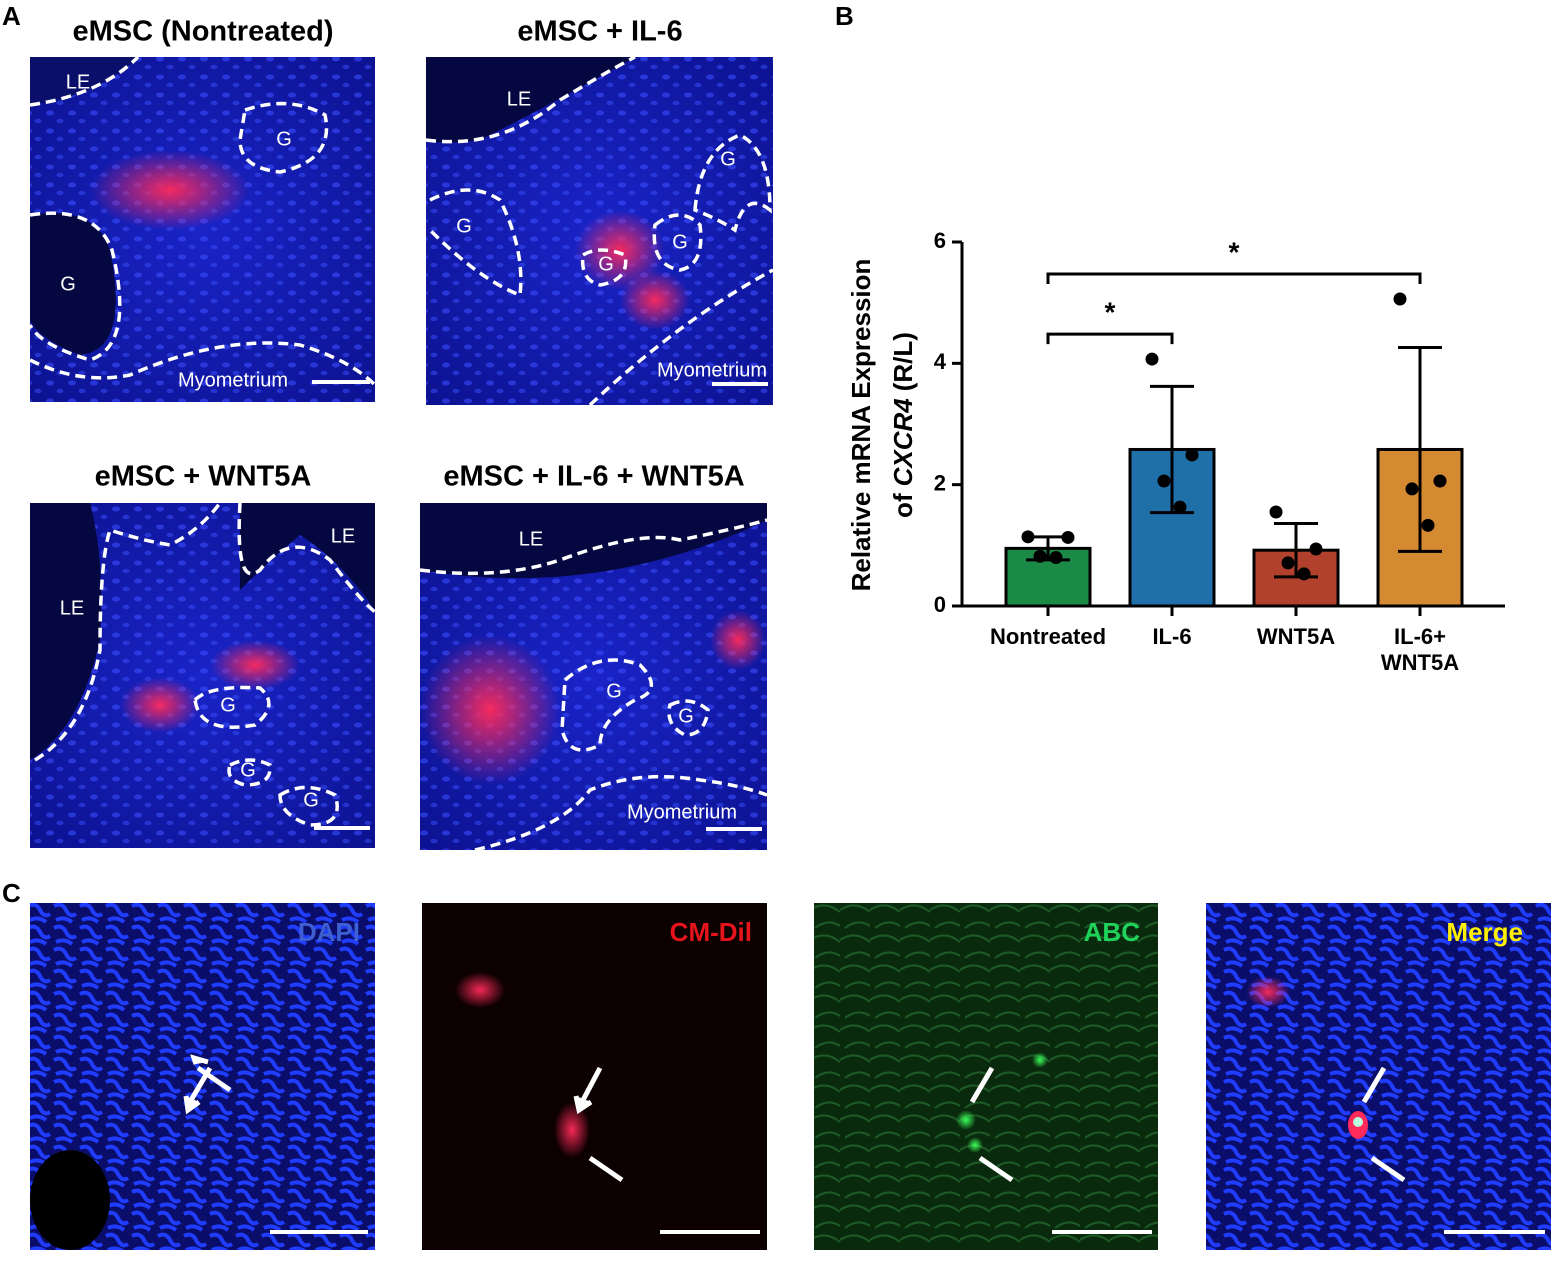  What do you see at coordinates (844, 16) in the screenshot?
I see `panel-label: B` at bounding box center [844, 16].